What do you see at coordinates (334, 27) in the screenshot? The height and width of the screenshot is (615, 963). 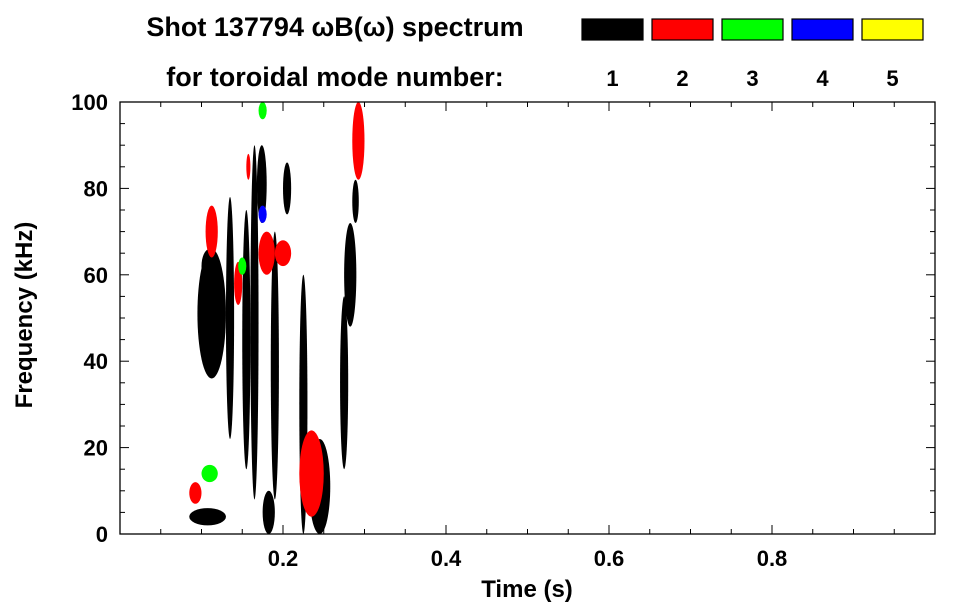 I see `chart-title: Shot 137794 ωB(ω) spectrum` at bounding box center [334, 27].